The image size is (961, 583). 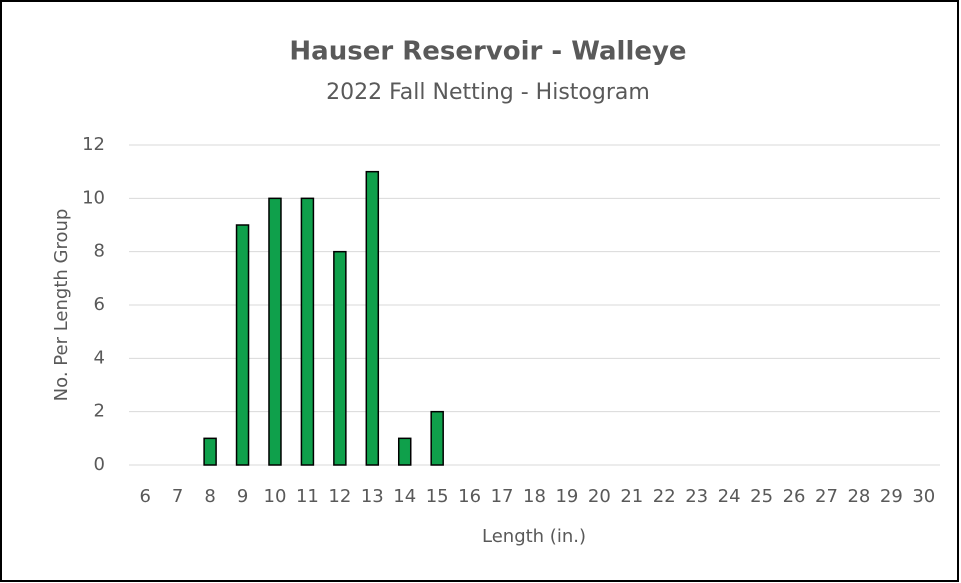 What do you see at coordinates (99, 411) in the screenshot?
I see `y-tick-label: 2` at bounding box center [99, 411].